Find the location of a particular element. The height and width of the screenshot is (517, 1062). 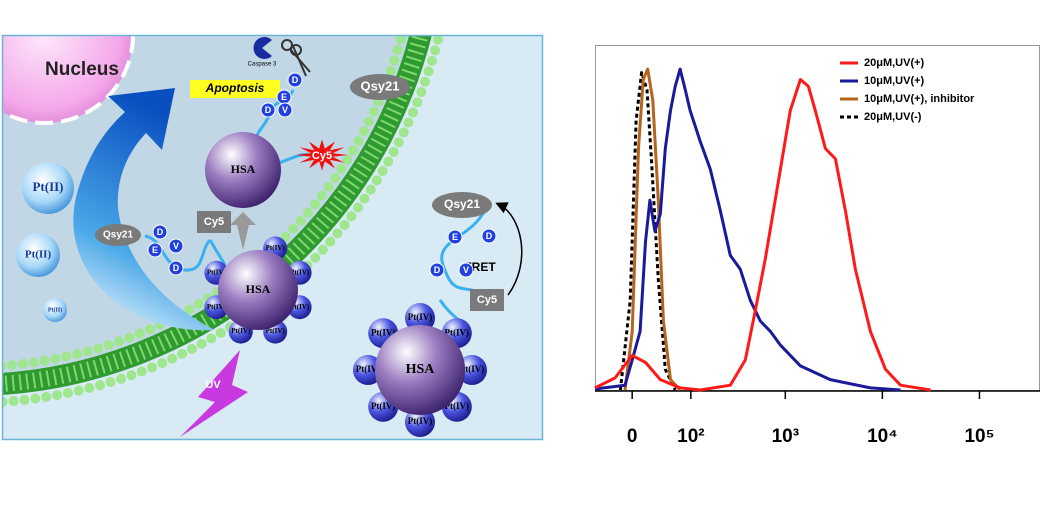

nucleus-label: Nucleus is located at coordinates (82, 69).